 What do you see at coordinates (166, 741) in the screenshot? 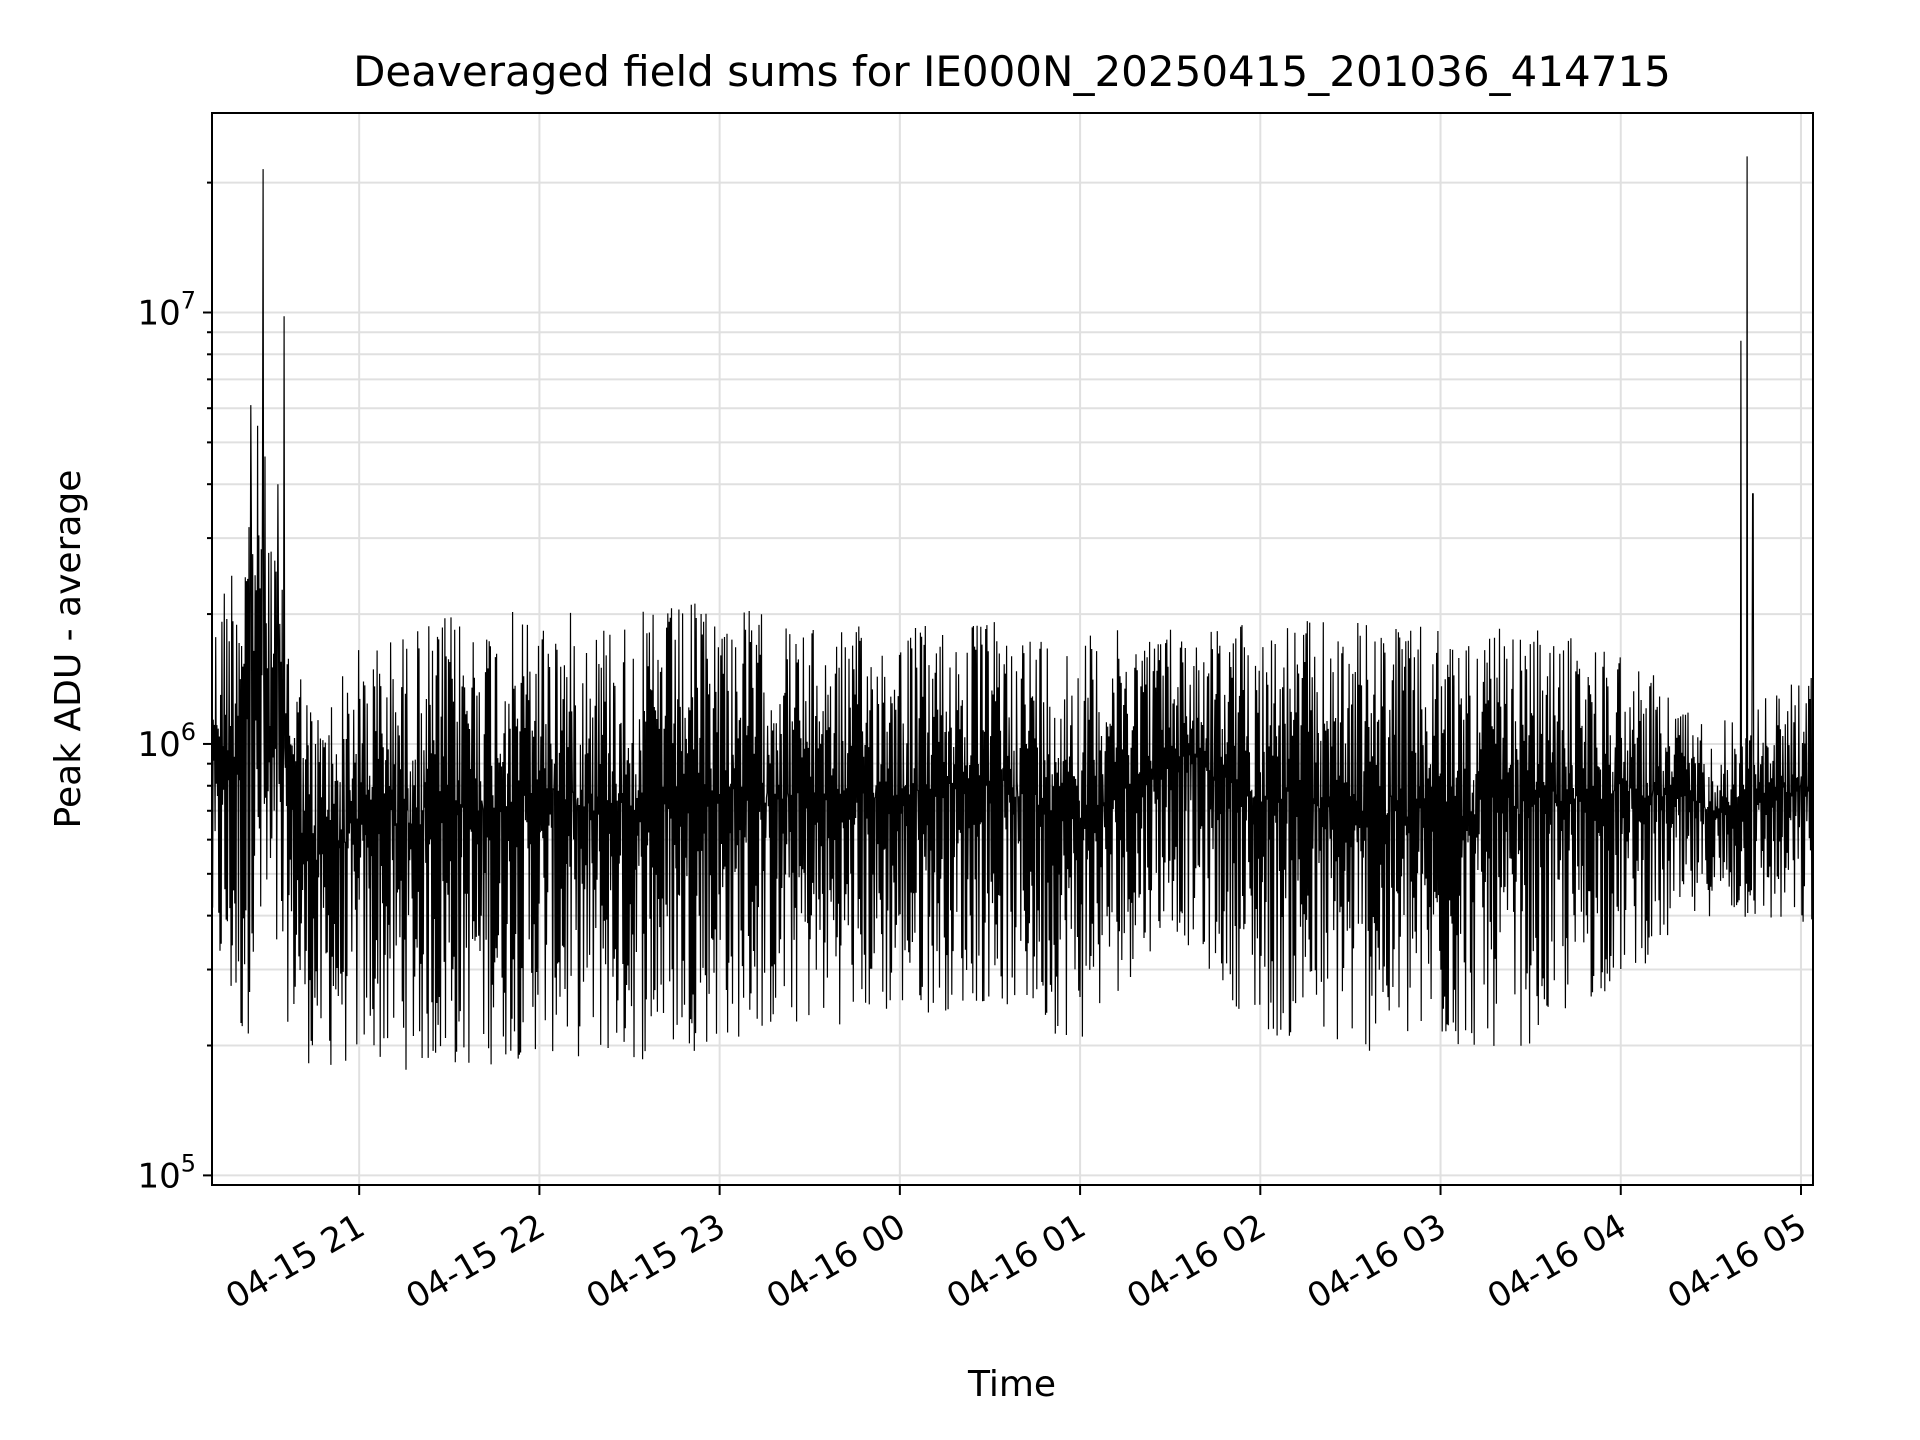
I see `y-tick-label: 10⁶` at bounding box center [166, 741].